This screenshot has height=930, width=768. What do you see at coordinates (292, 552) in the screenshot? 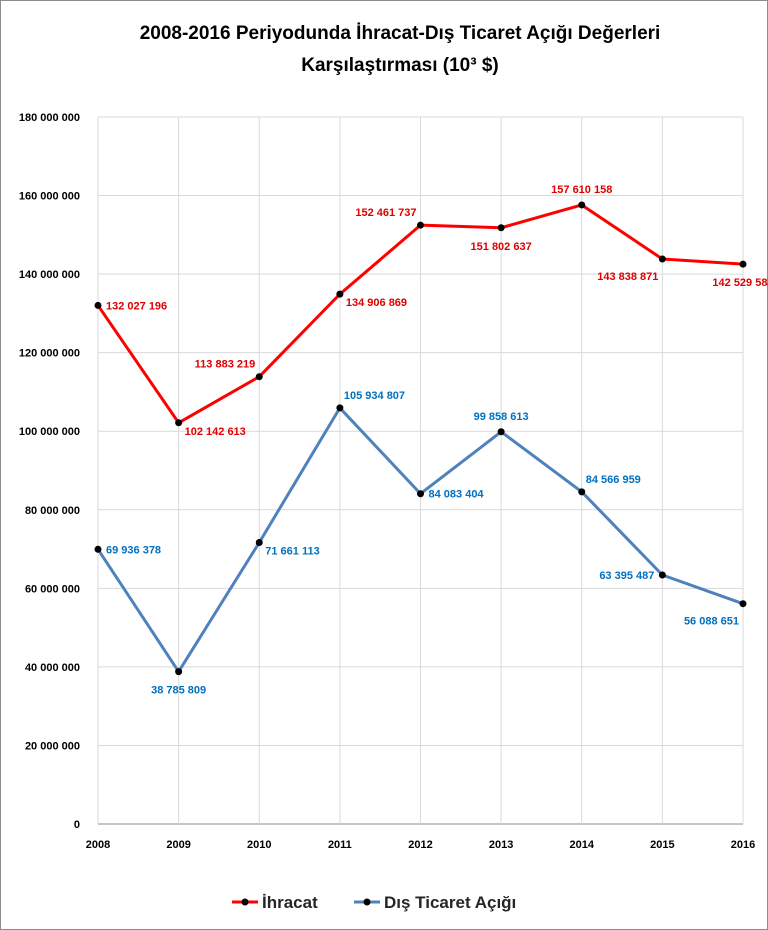
I see `data-label: 71 661 113` at bounding box center [292, 552].